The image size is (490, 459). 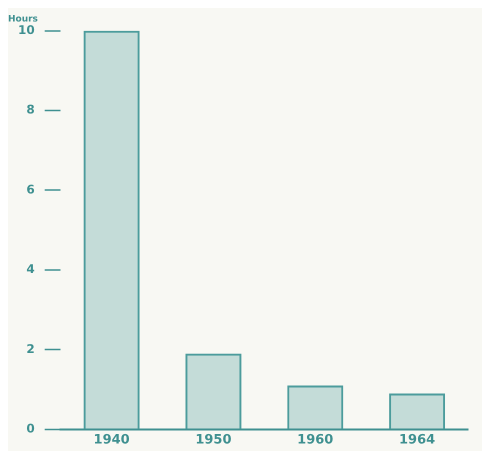 What do you see at coordinates (30, 429) in the screenshot?
I see `y-tick-label: 0` at bounding box center [30, 429].